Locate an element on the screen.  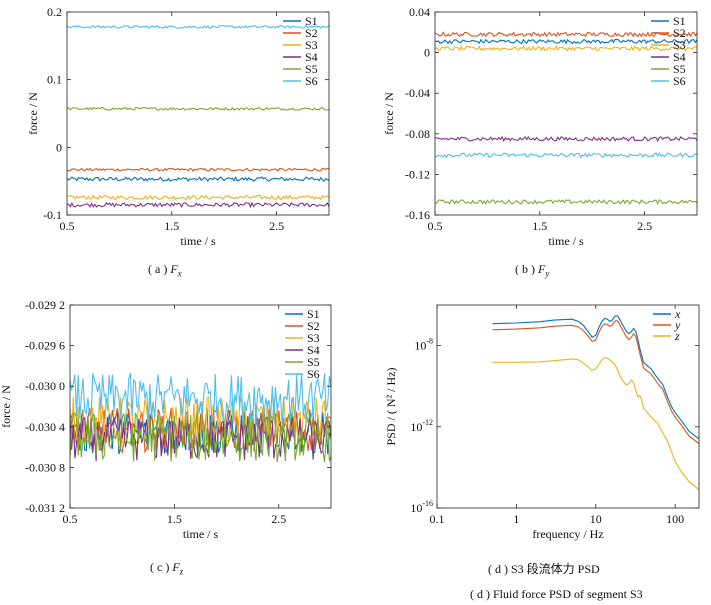
y-tick-label: -0.030 8 is located at coordinates (45, 467).